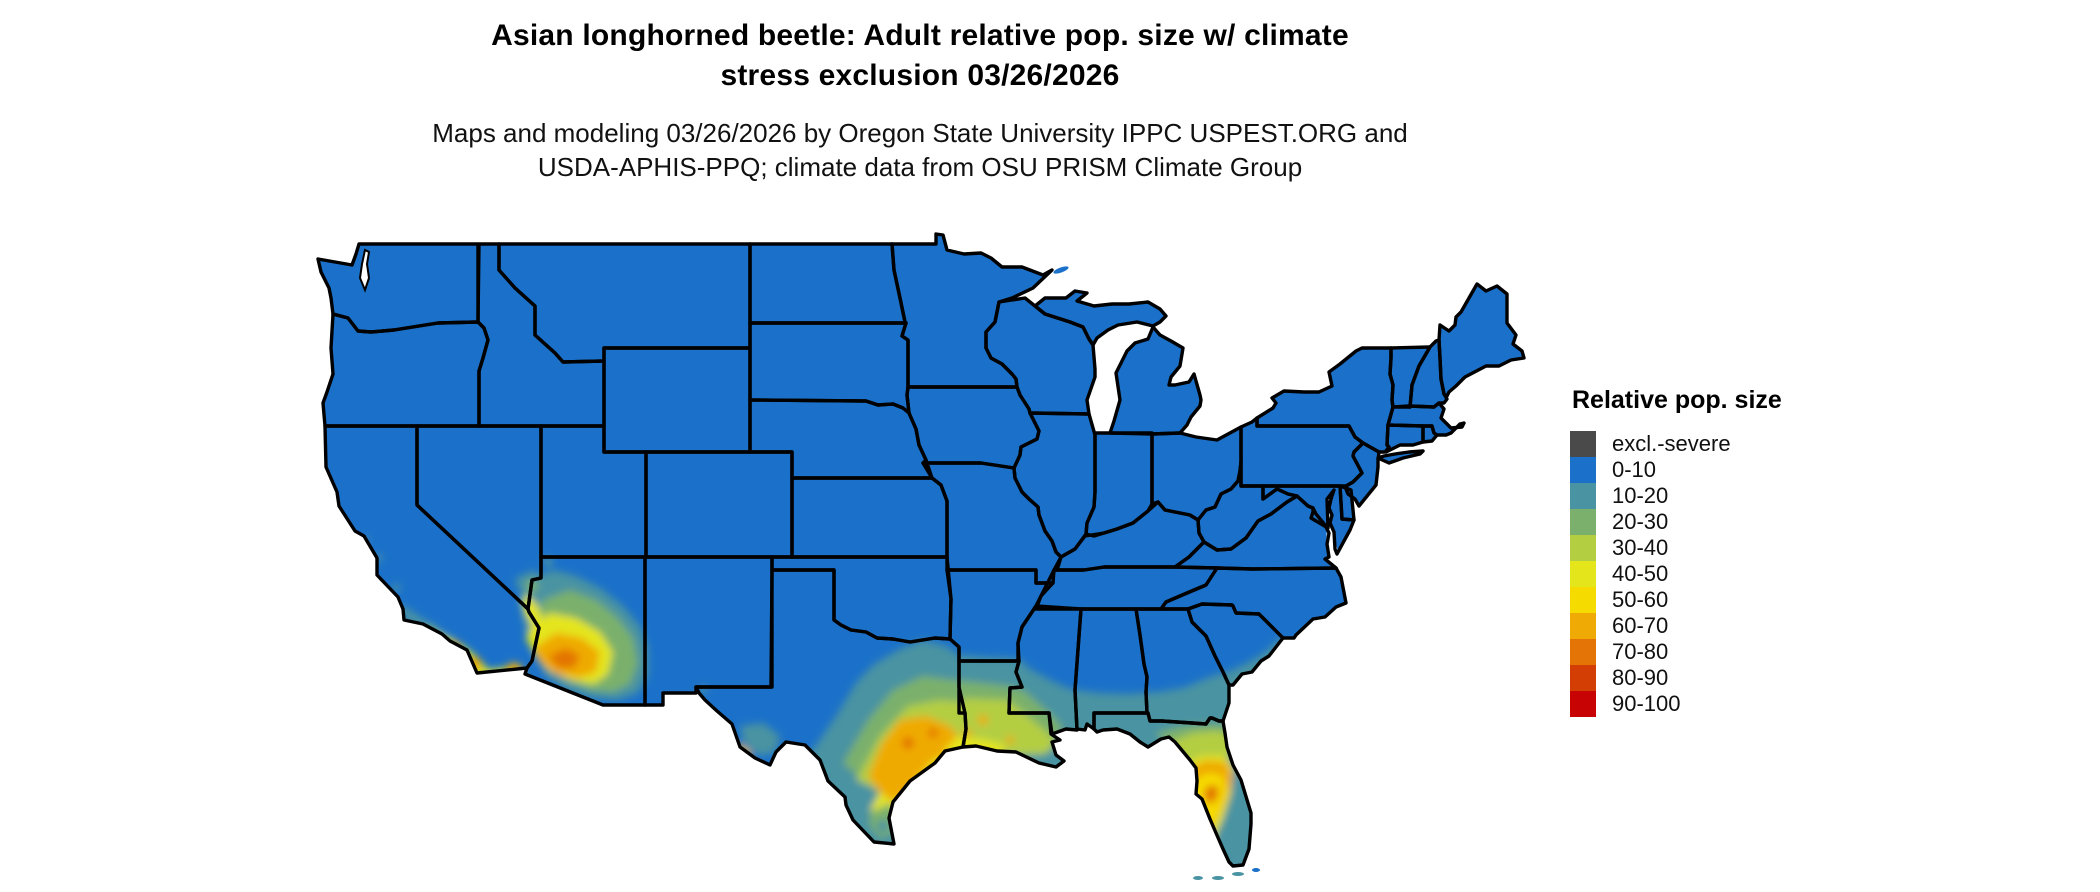  What do you see at coordinates (1640, 677) in the screenshot?
I see `legend-item-label: 80-90` at bounding box center [1640, 677].